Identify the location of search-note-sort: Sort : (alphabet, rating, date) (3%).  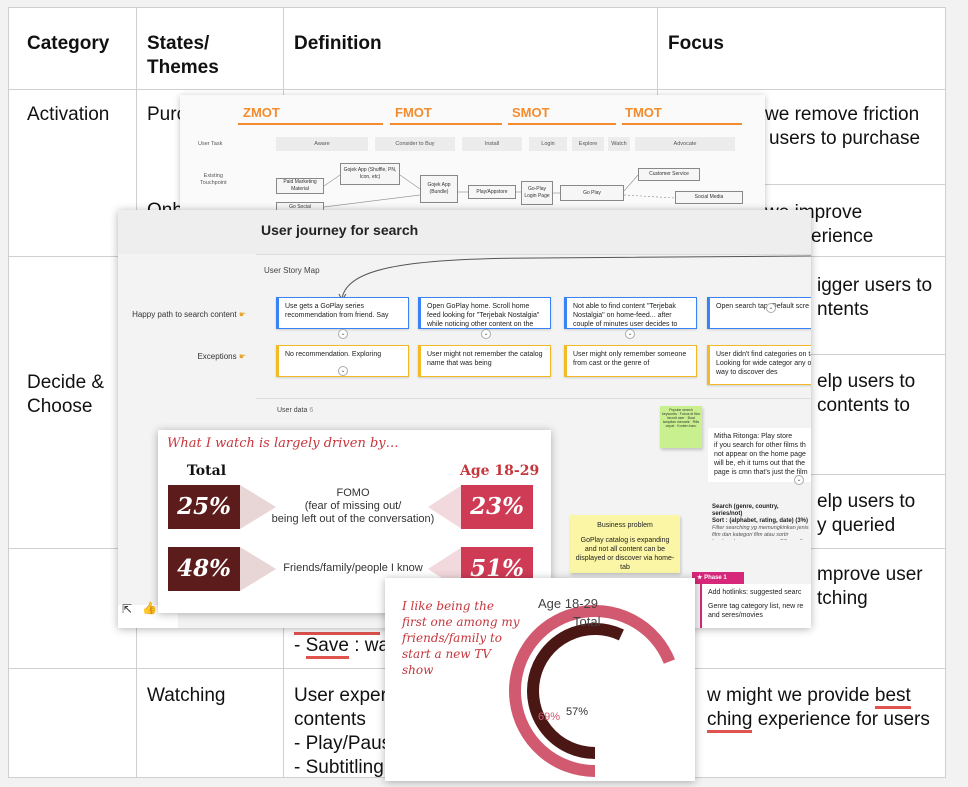
(760, 521).